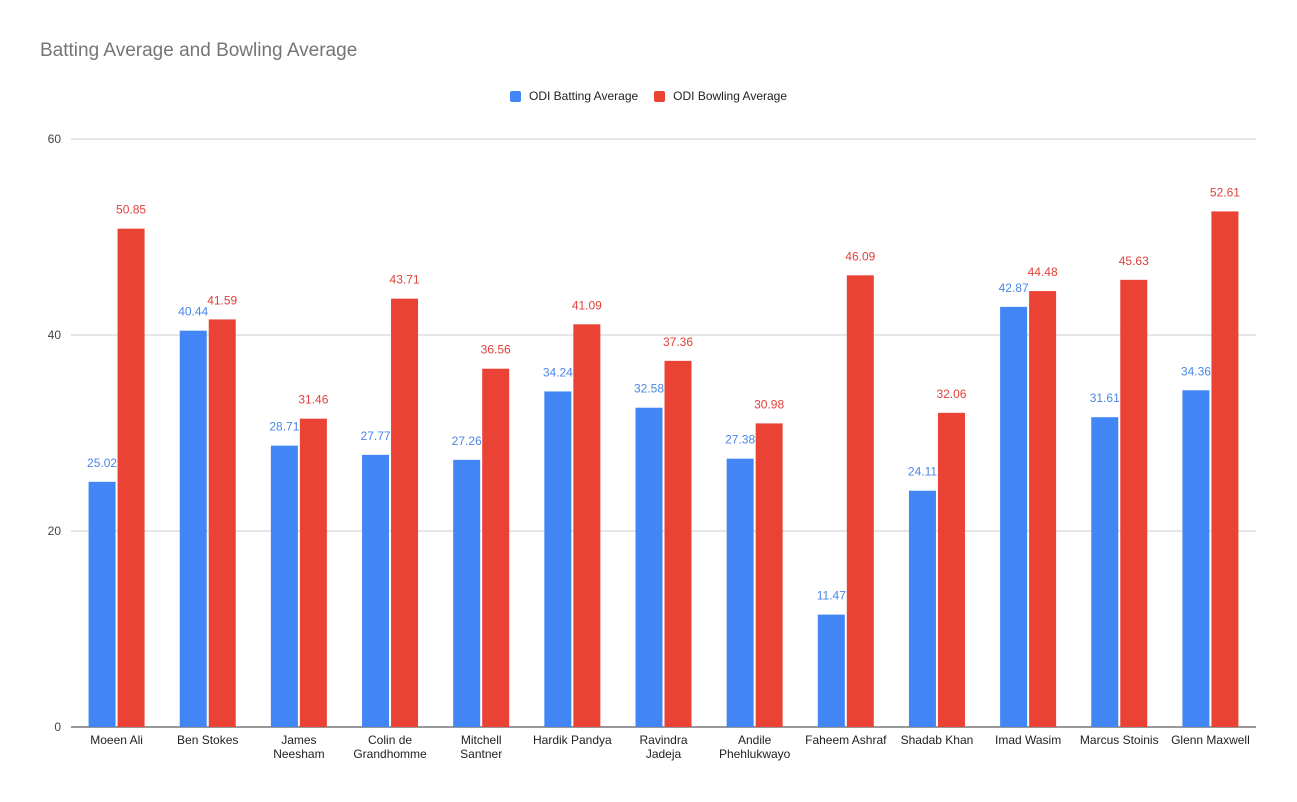  What do you see at coordinates (937, 740) in the screenshot?
I see `x-tick-label: Shadab Khan` at bounding box center [937, 740].